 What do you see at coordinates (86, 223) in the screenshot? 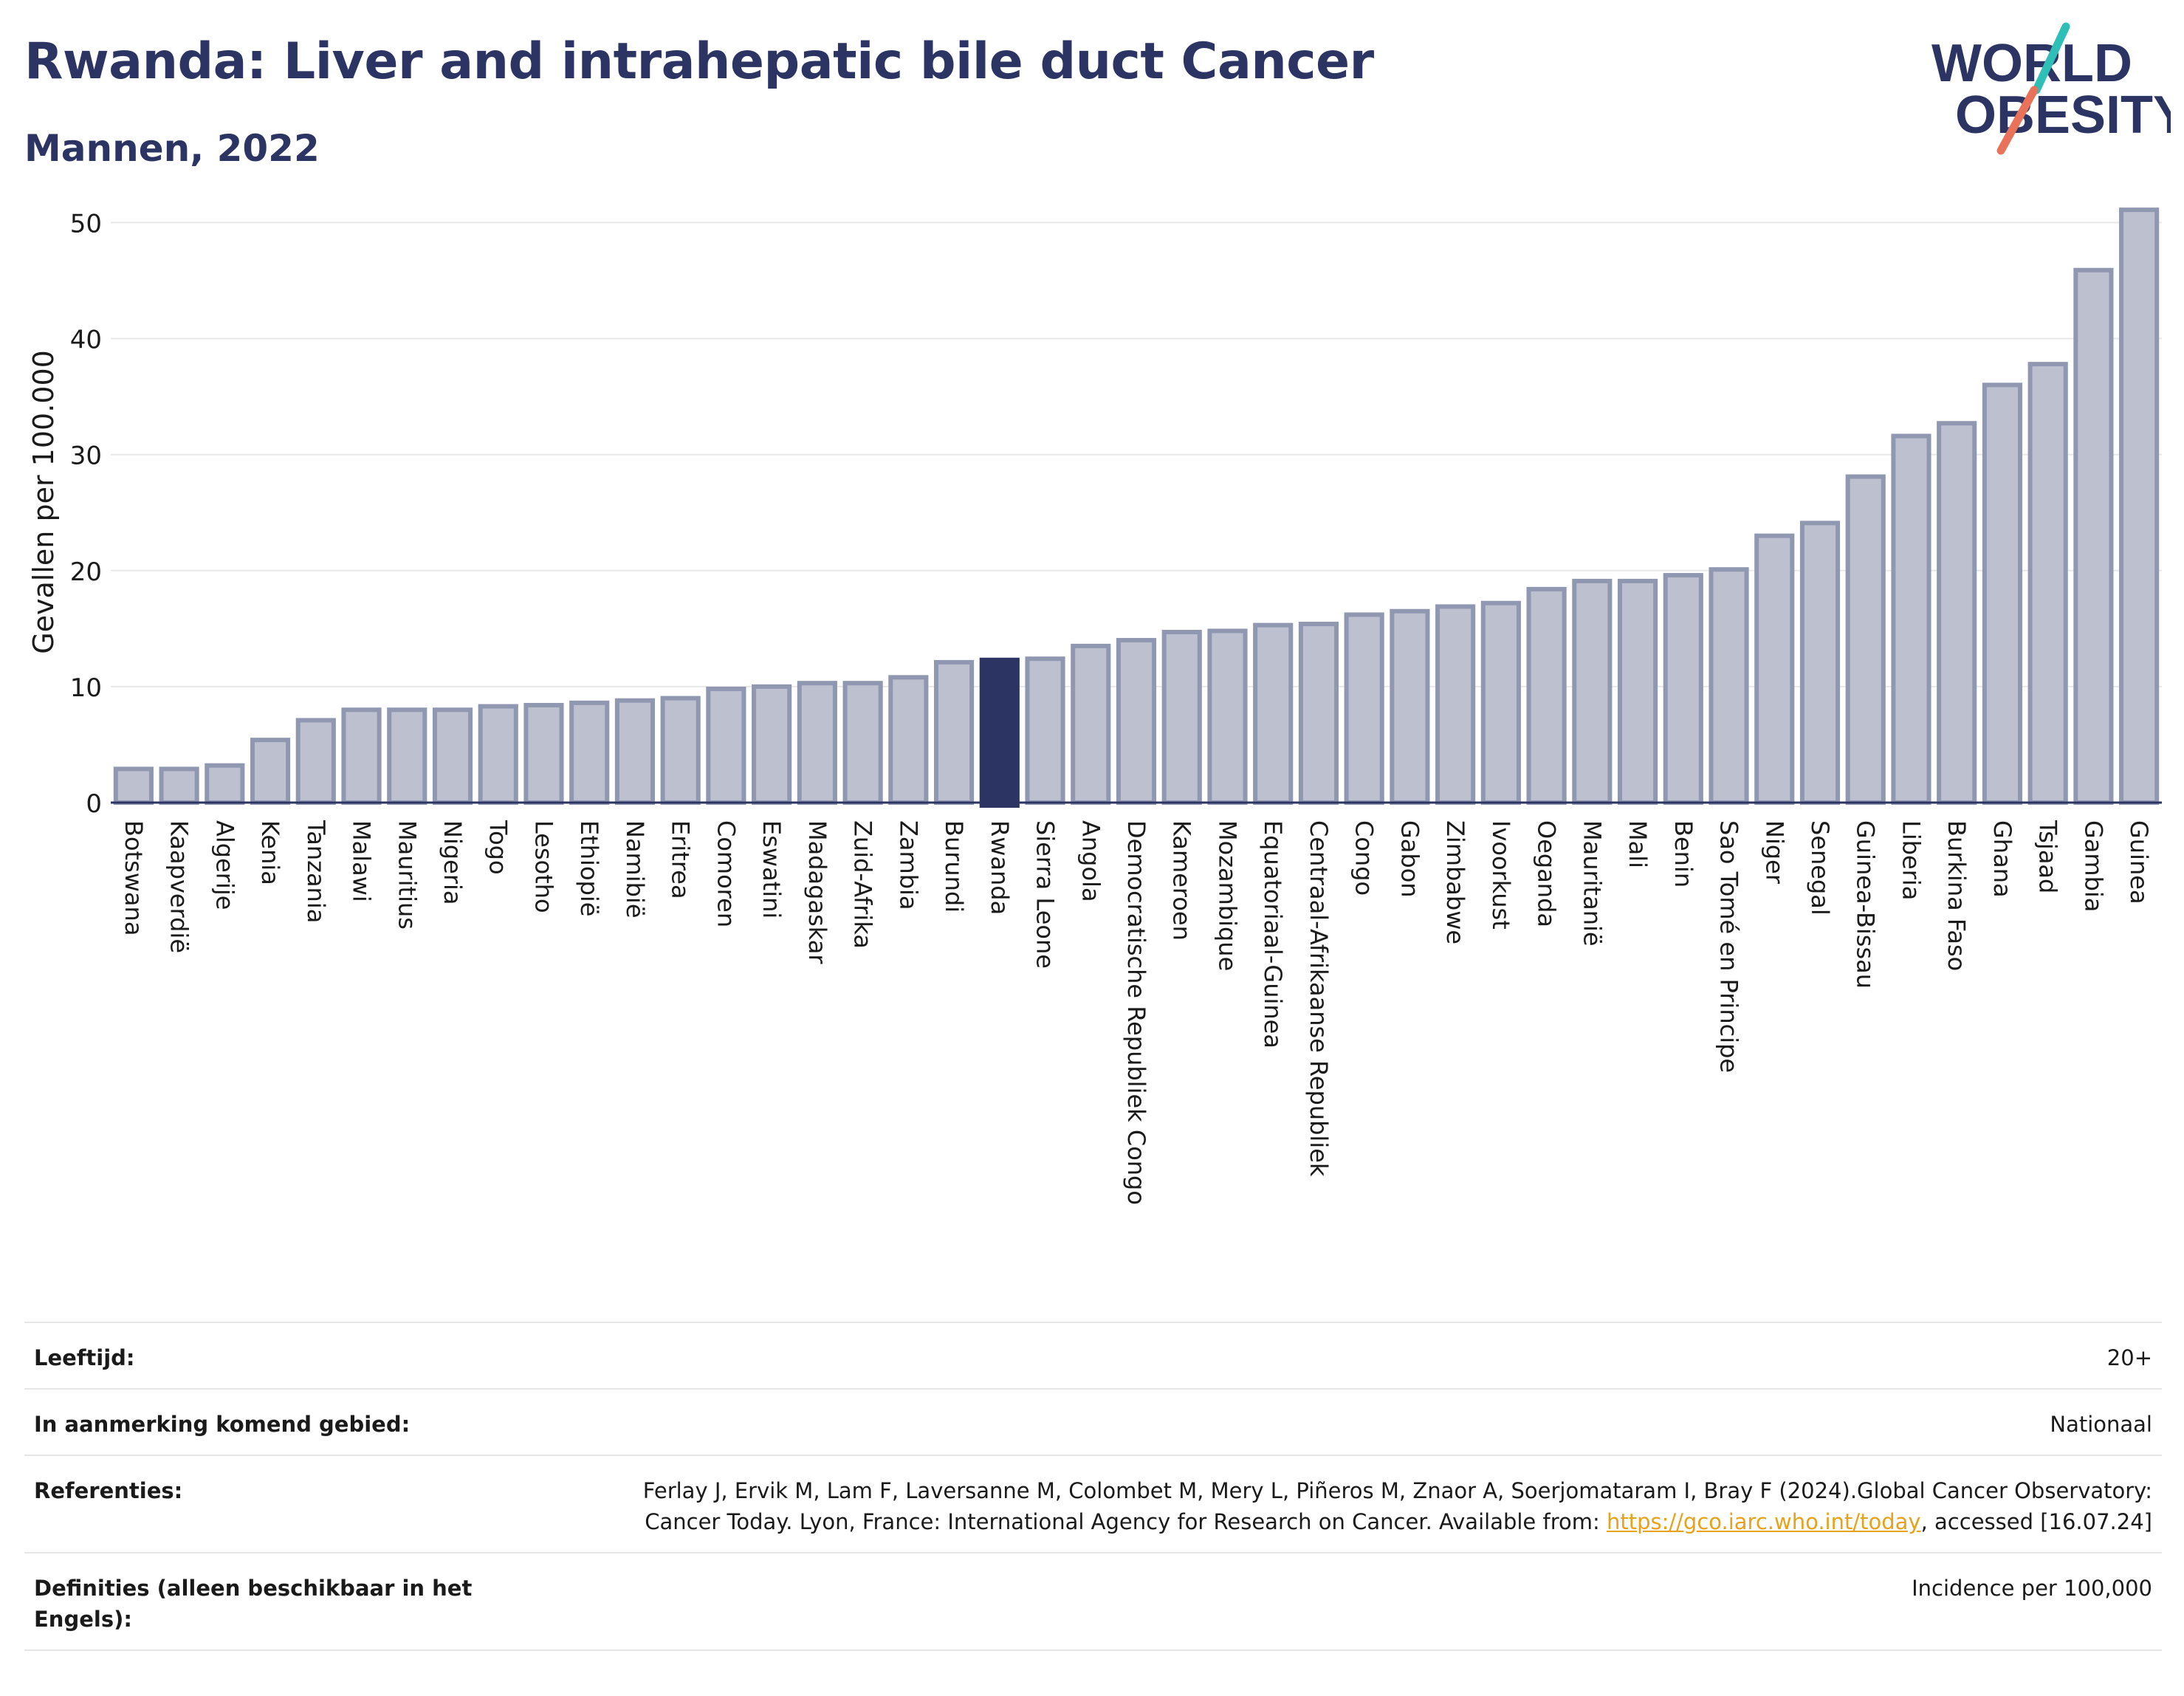
I see `y-tick-label: 50` at bounding box center [86, 223].